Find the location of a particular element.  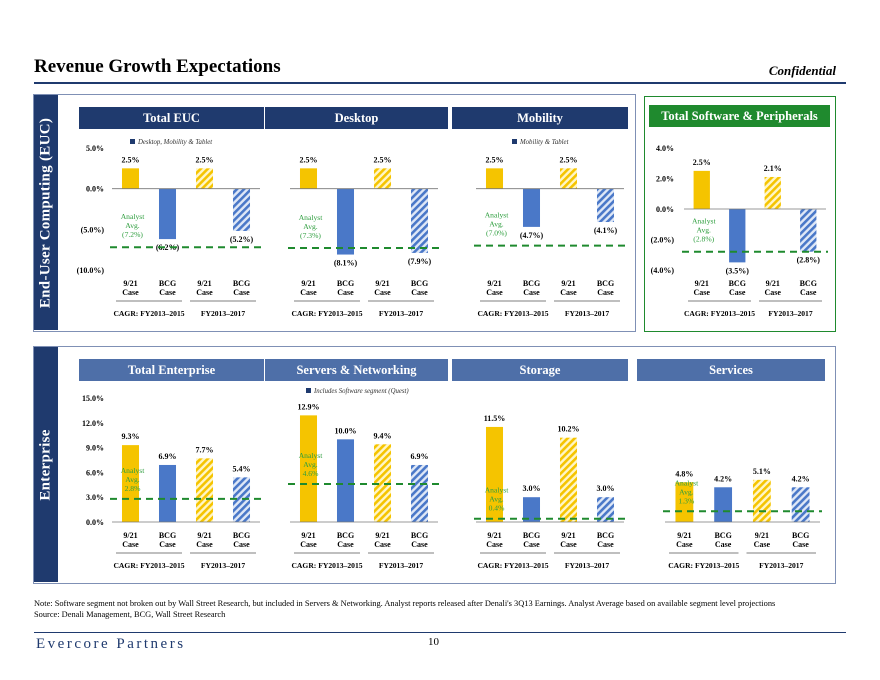

bar-value-label: (5.2%) is located at coordinates (242, 239).